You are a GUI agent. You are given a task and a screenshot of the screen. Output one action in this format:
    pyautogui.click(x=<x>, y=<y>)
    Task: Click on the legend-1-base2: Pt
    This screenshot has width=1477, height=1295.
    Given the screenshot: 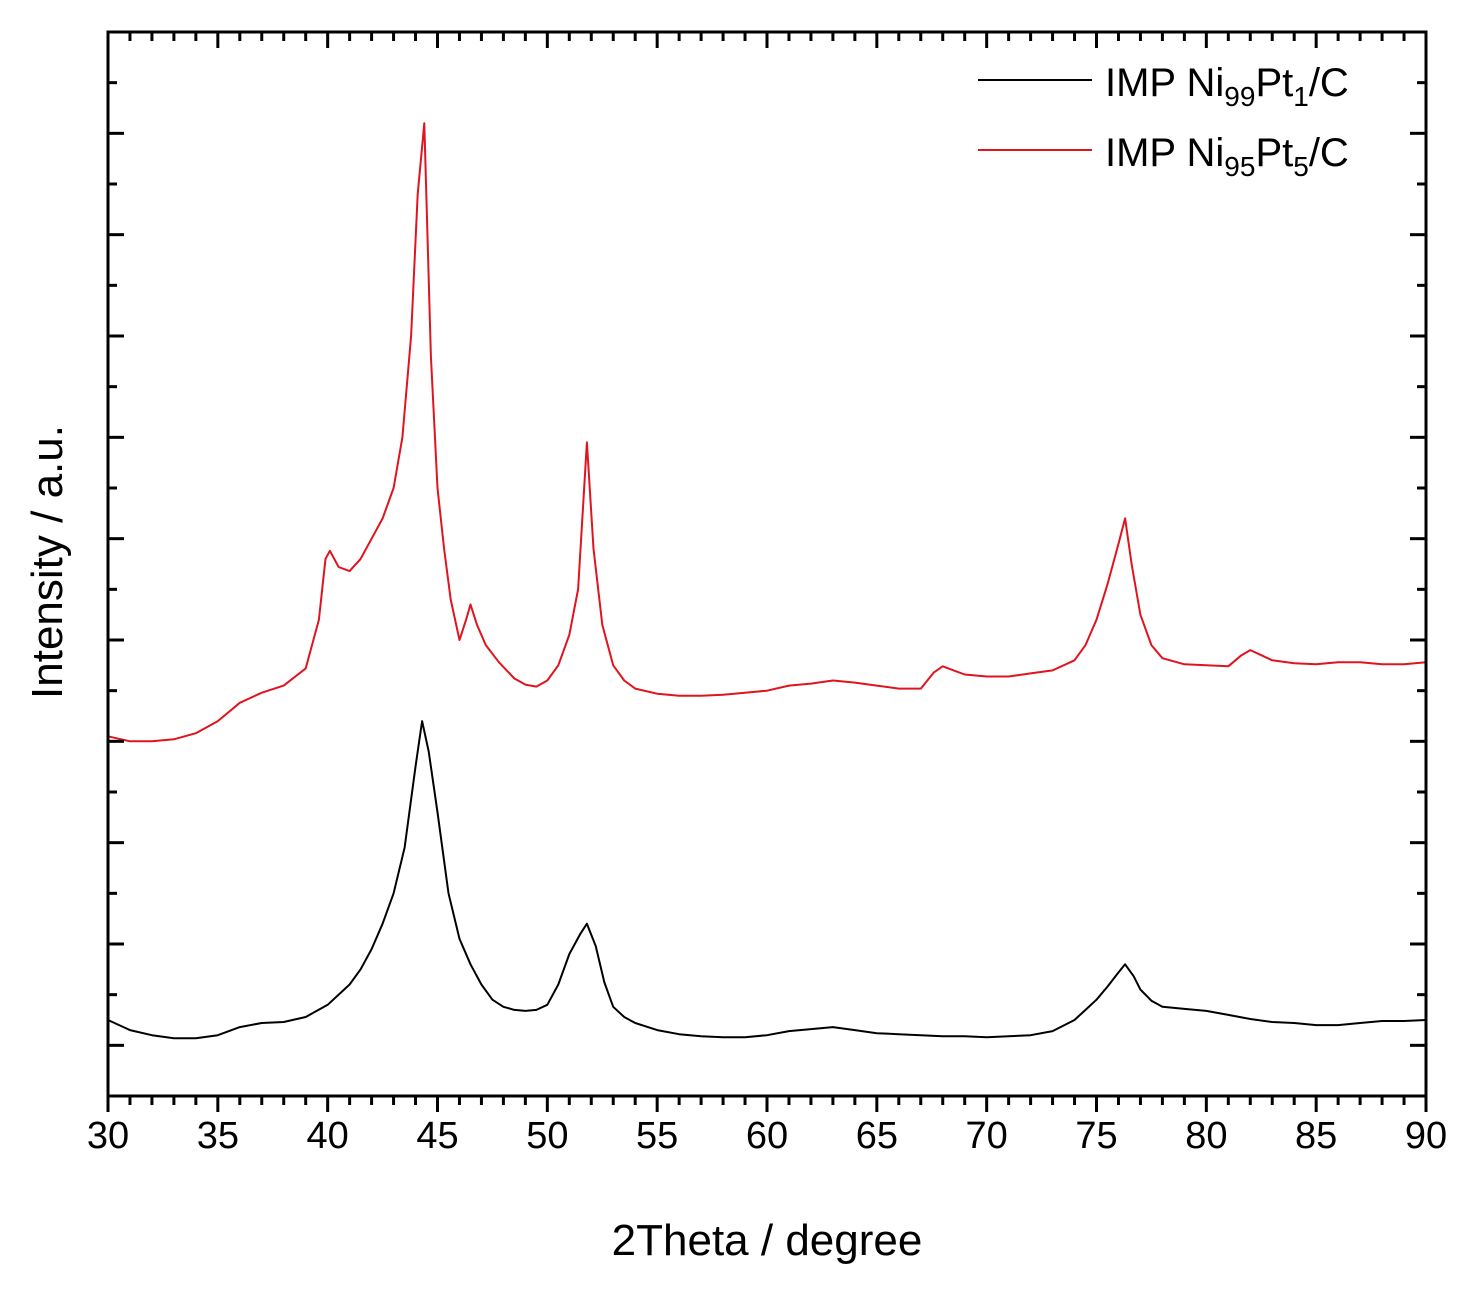 What is the action you would take?
    pyautogui.click(x=1274, y=83)
    